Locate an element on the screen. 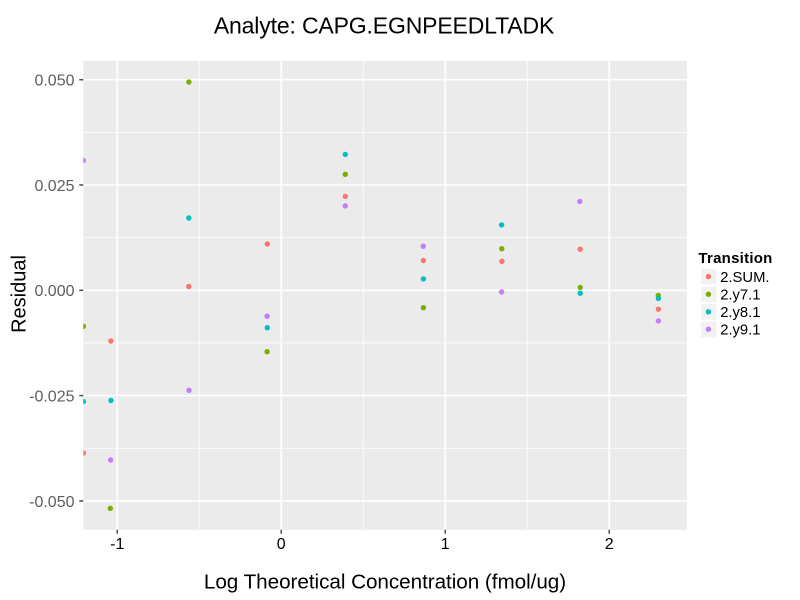 The width and height of the screenshot is (800, 600). svg-text: 2.y7.1 is located at coordinates (740, 295).